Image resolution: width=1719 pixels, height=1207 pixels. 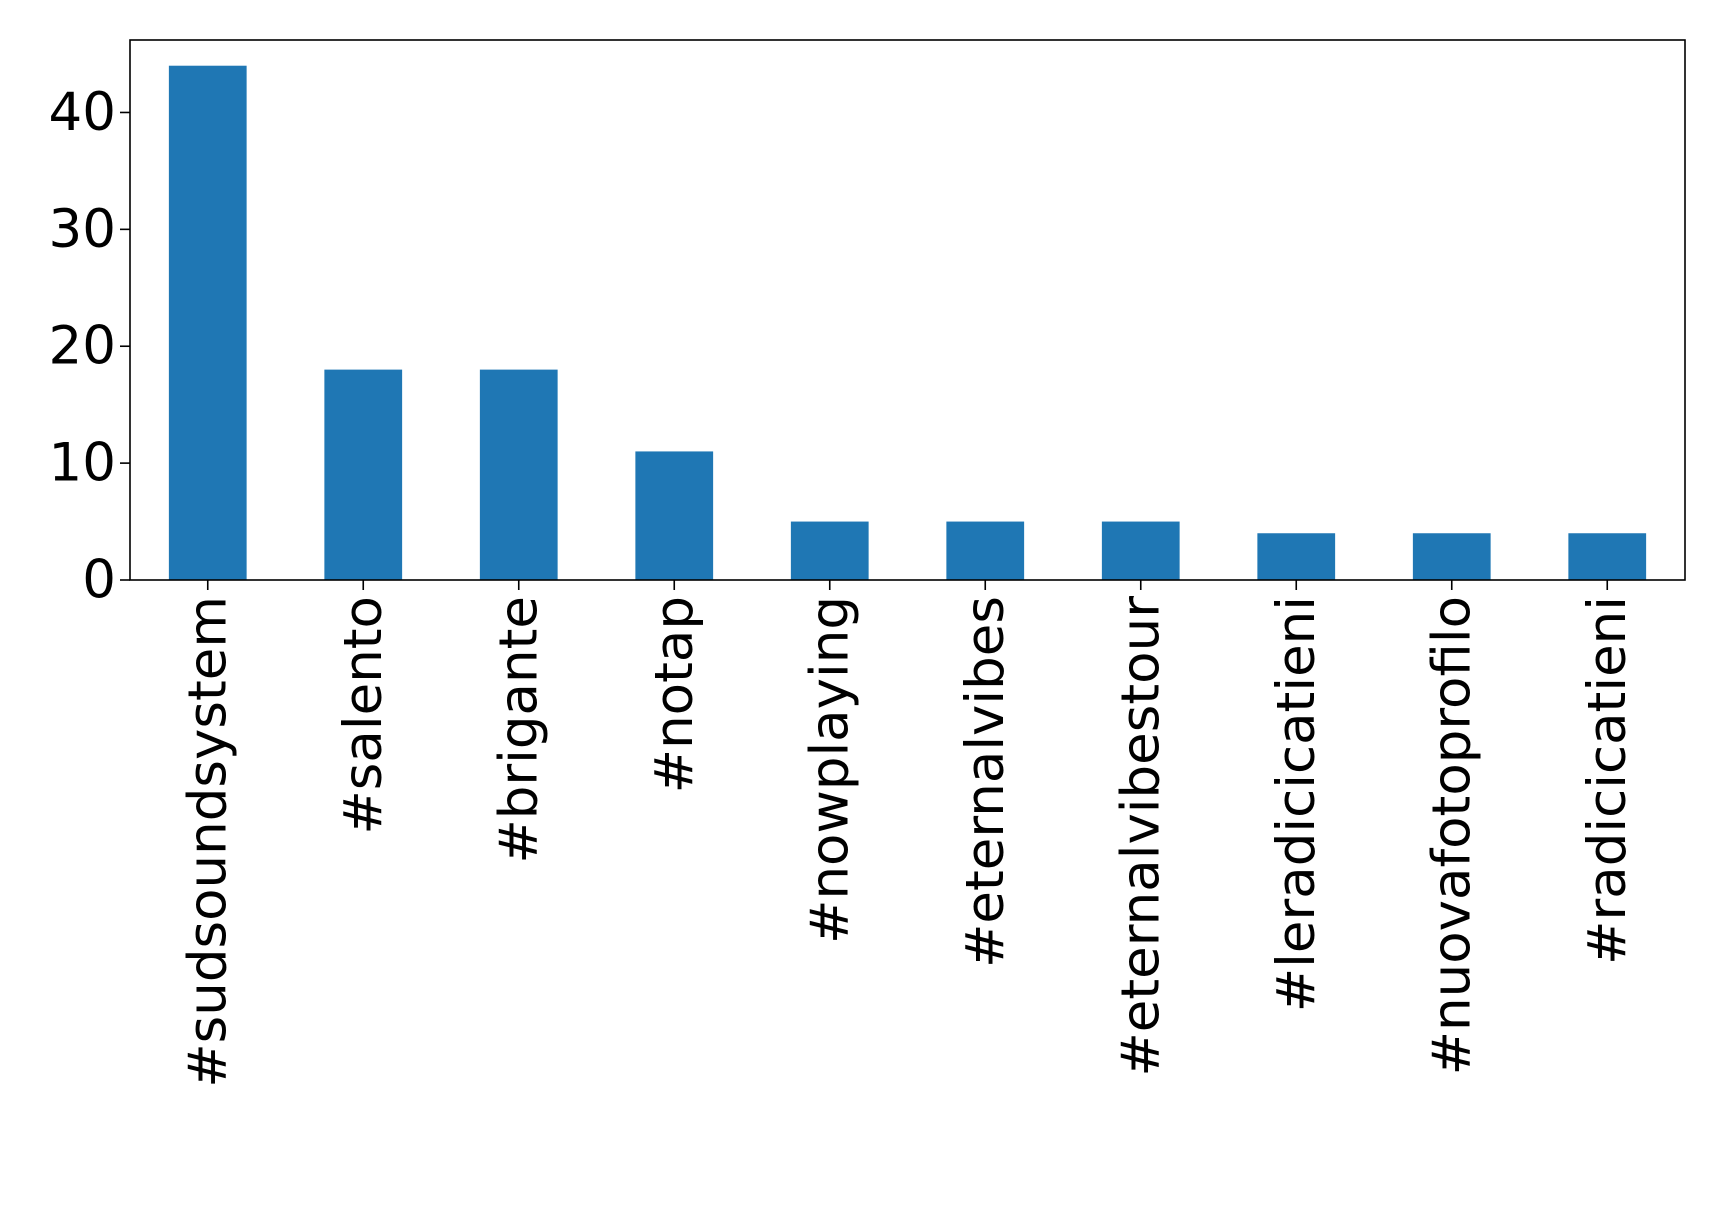 I want to click on x-tick-label: #notap, so click(x=674, y=694).